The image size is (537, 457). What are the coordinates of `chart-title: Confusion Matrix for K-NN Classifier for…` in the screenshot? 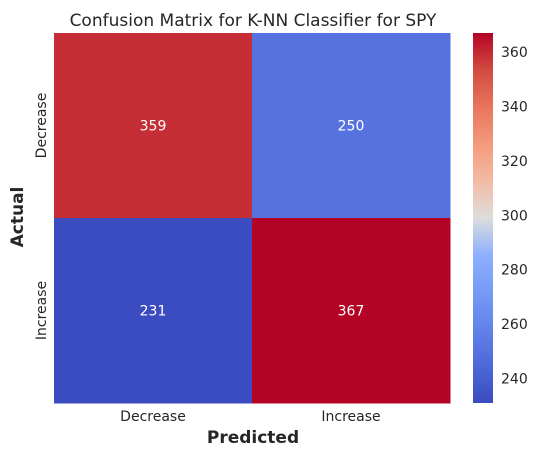 It's located at (253, 21).